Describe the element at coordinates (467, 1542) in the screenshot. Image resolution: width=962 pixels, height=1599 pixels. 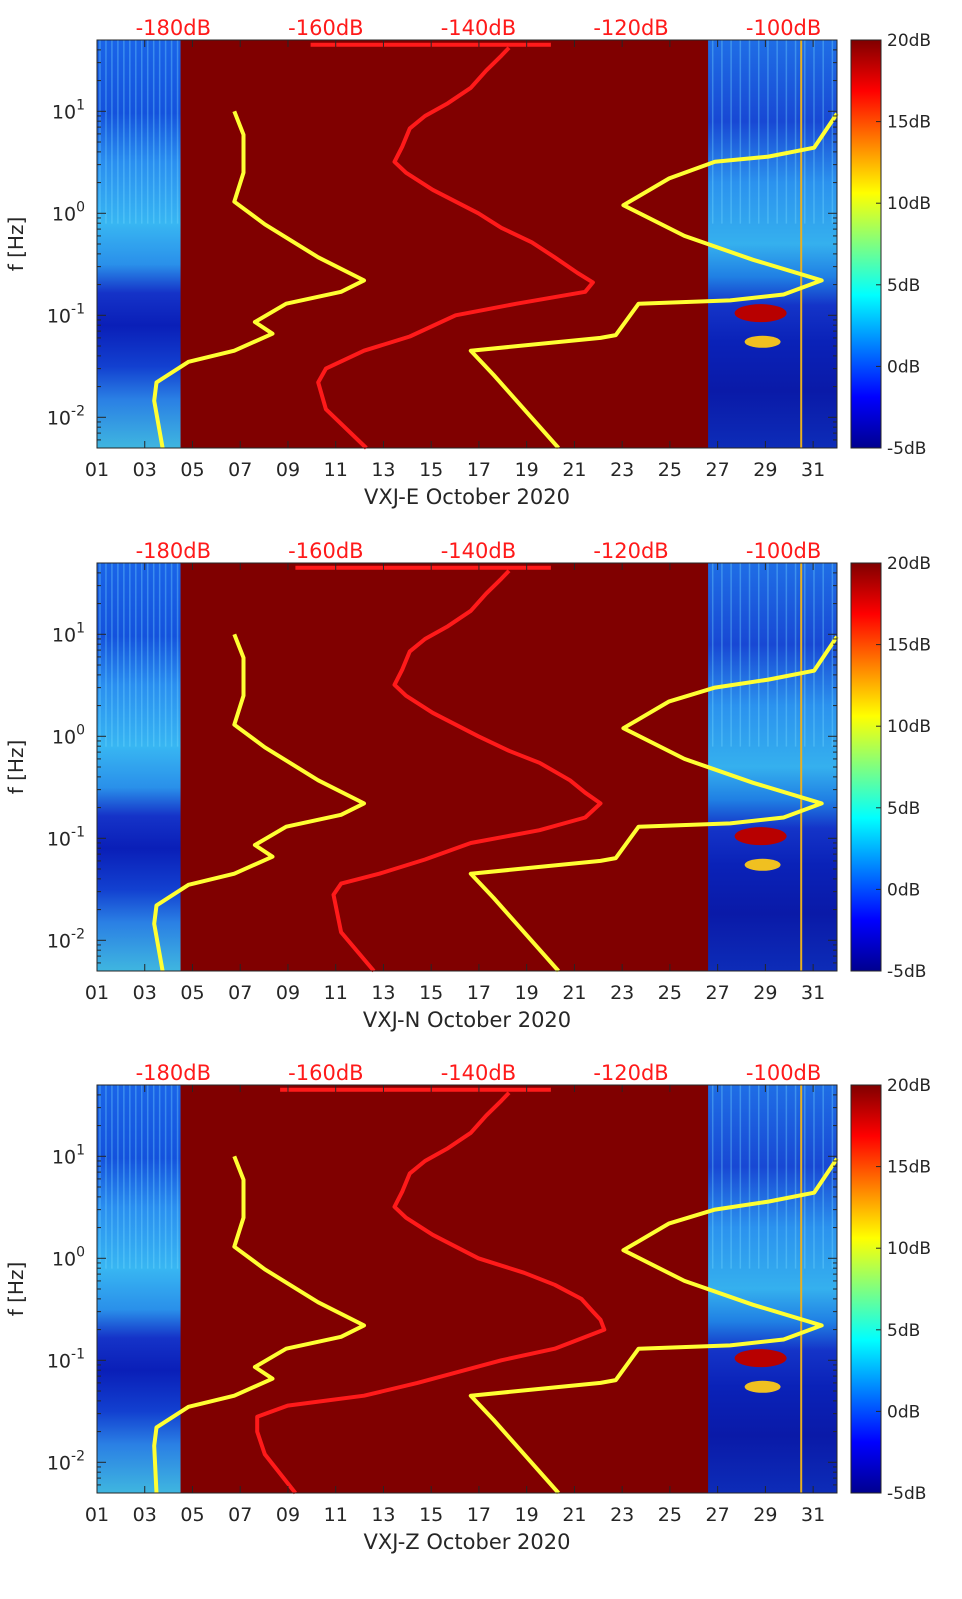
I see `x-axis-label: VXJ-Z October 2020` at that location.